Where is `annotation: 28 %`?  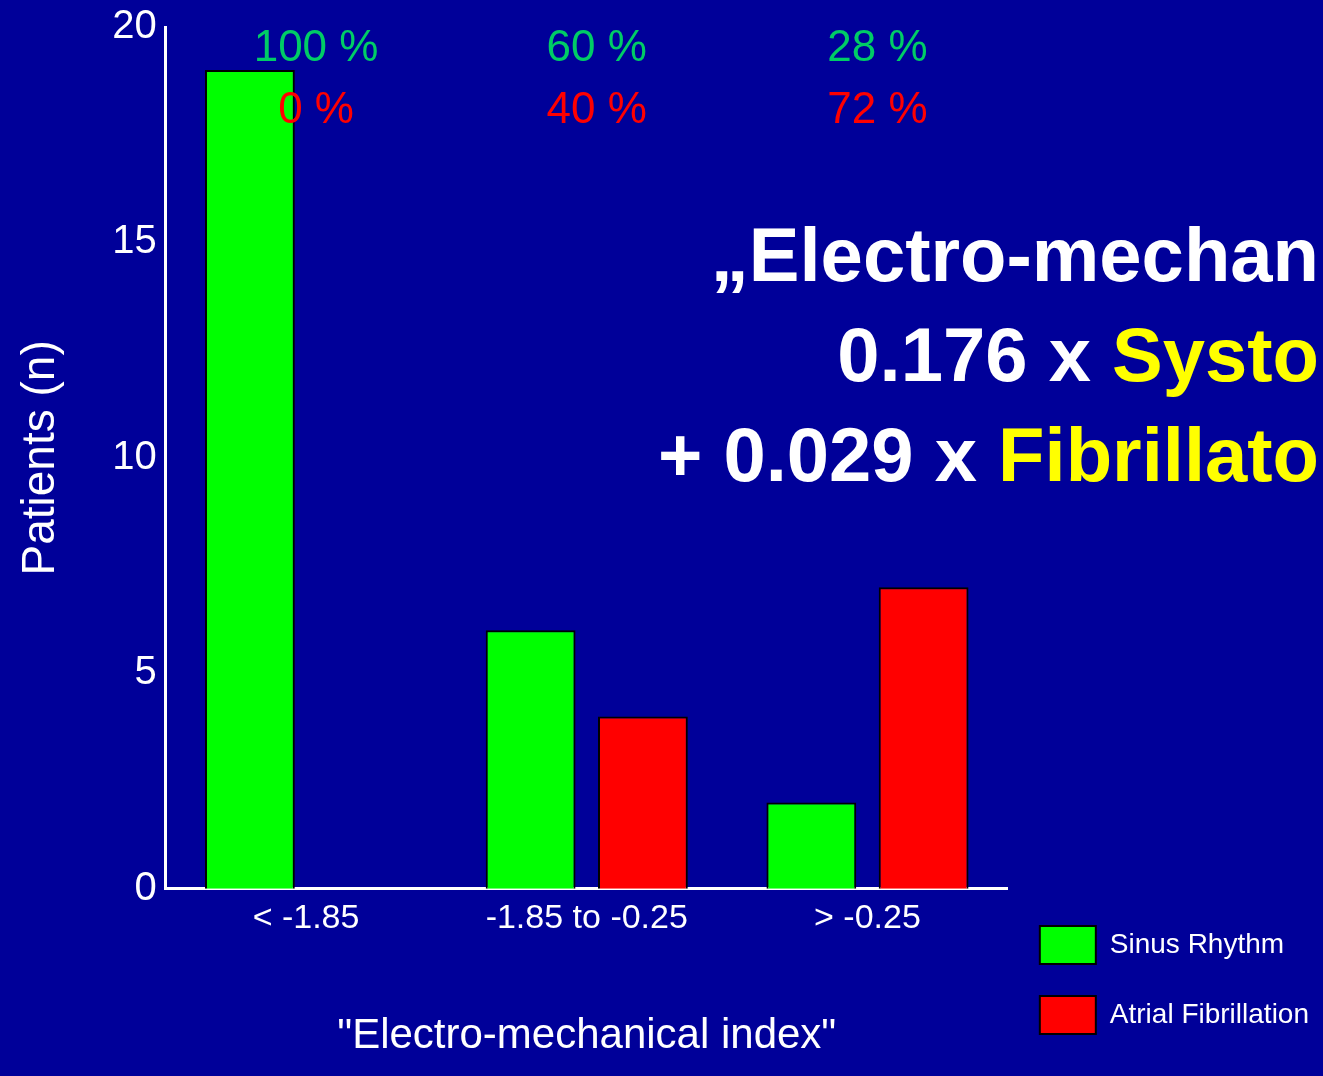
annotation: 28 % is located at coordinates (877, 46).